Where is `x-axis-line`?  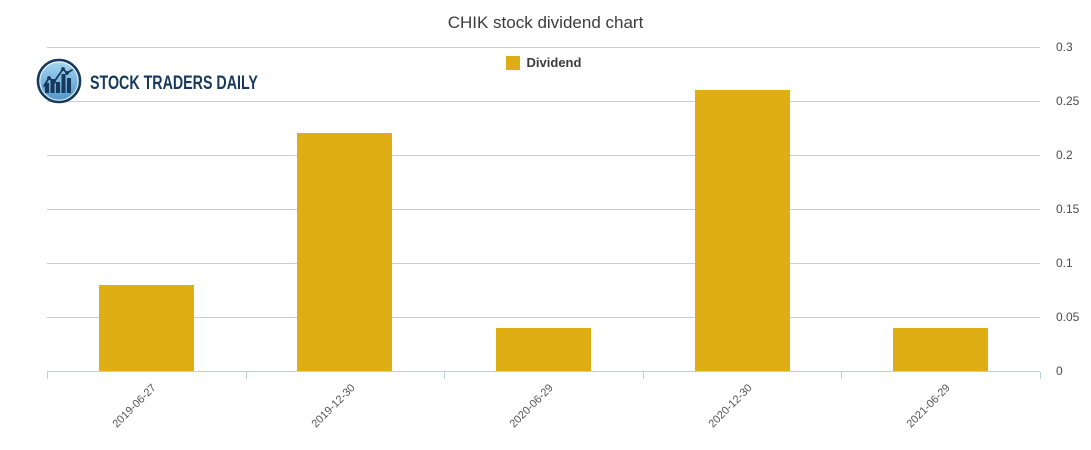
x-axis-line is located at coordinates (543, 371).